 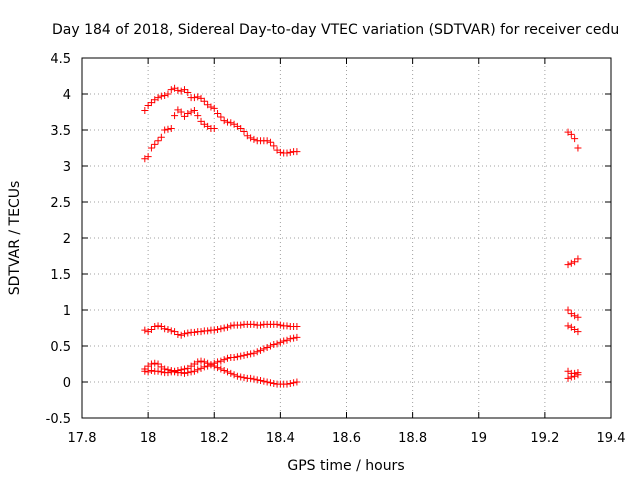 What do you see at coordinates (478, 438) in the screenshot?
I see `x-tick-label: 19` at bounding box center [478, 438].